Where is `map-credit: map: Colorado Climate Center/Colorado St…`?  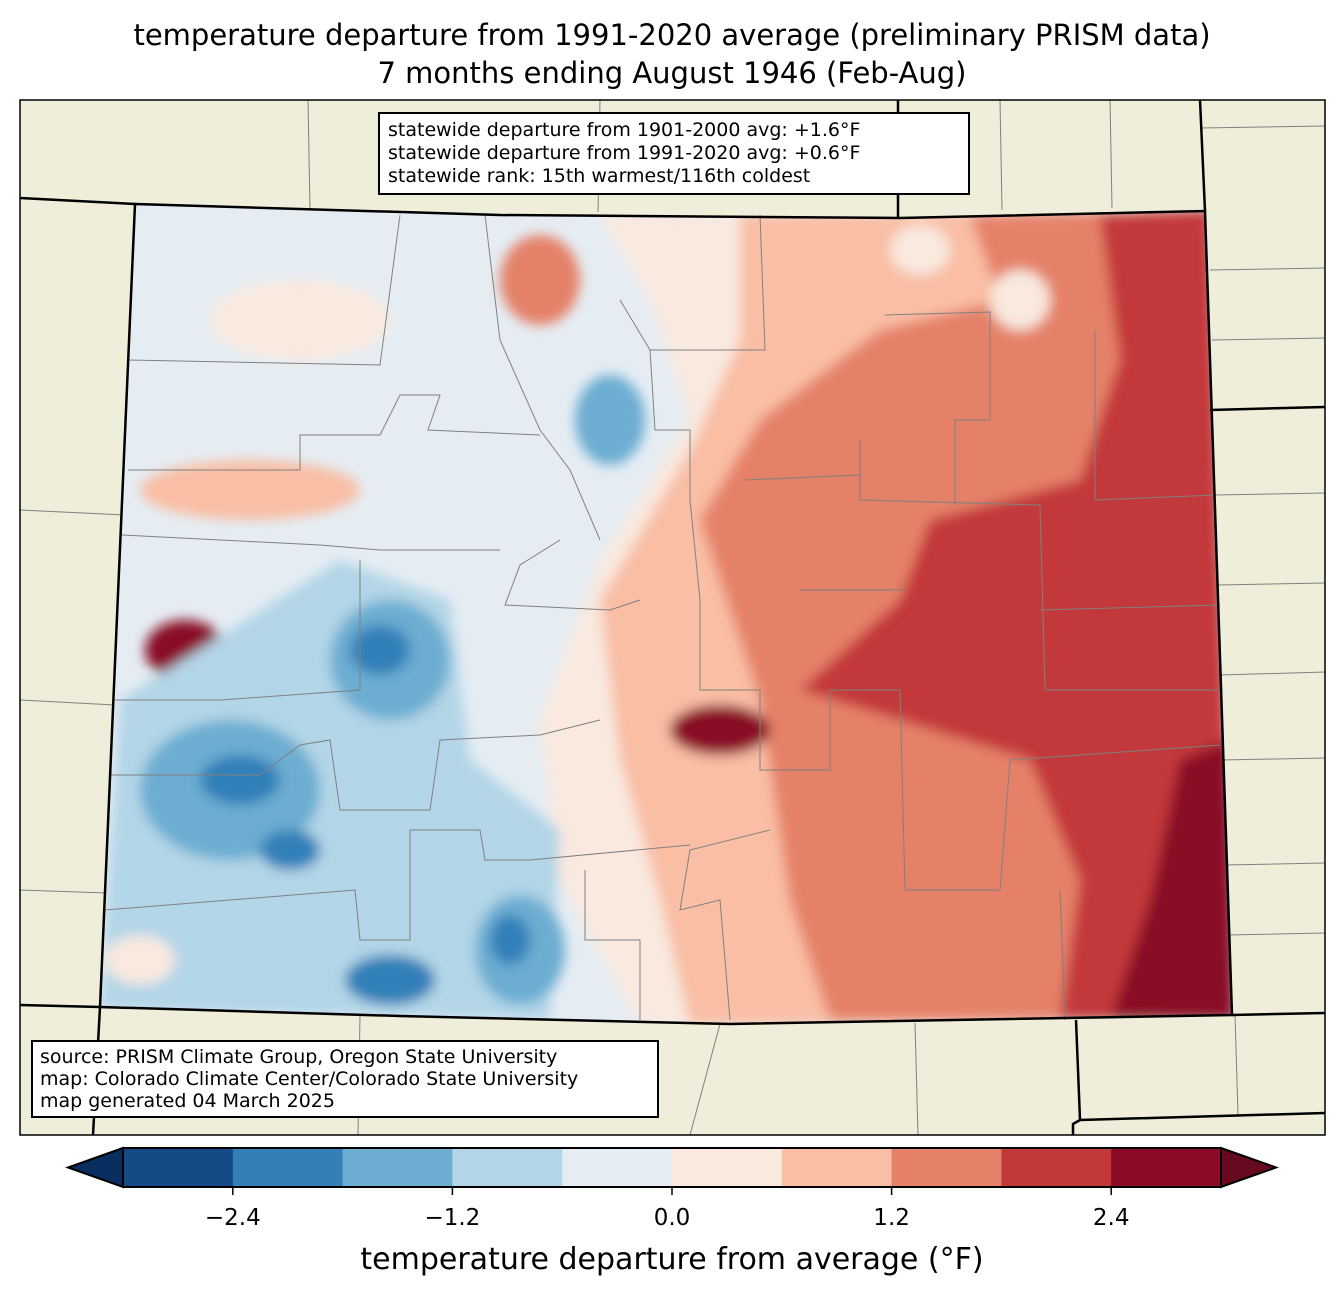 map-credit: map: Colorado Climate Center/Colorado St… is located at coordinates (309, 1079).